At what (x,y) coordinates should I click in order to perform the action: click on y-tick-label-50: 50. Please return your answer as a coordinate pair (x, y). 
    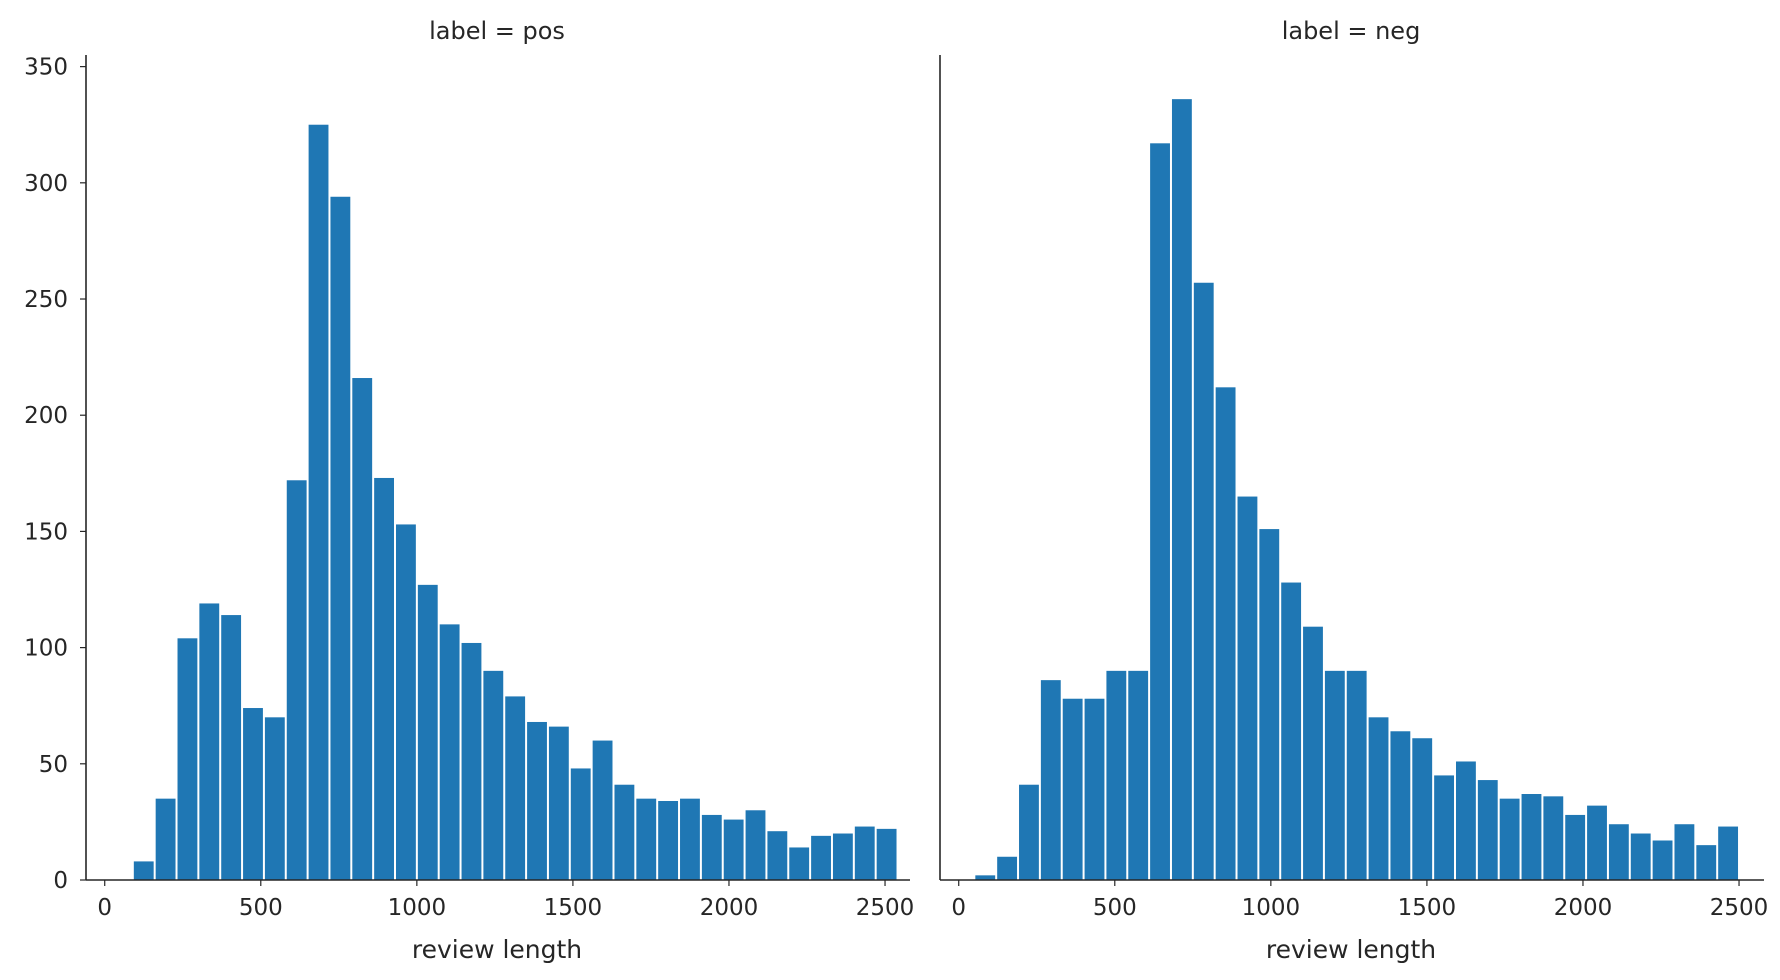
    Looking at the image, I should click on (53, 765).